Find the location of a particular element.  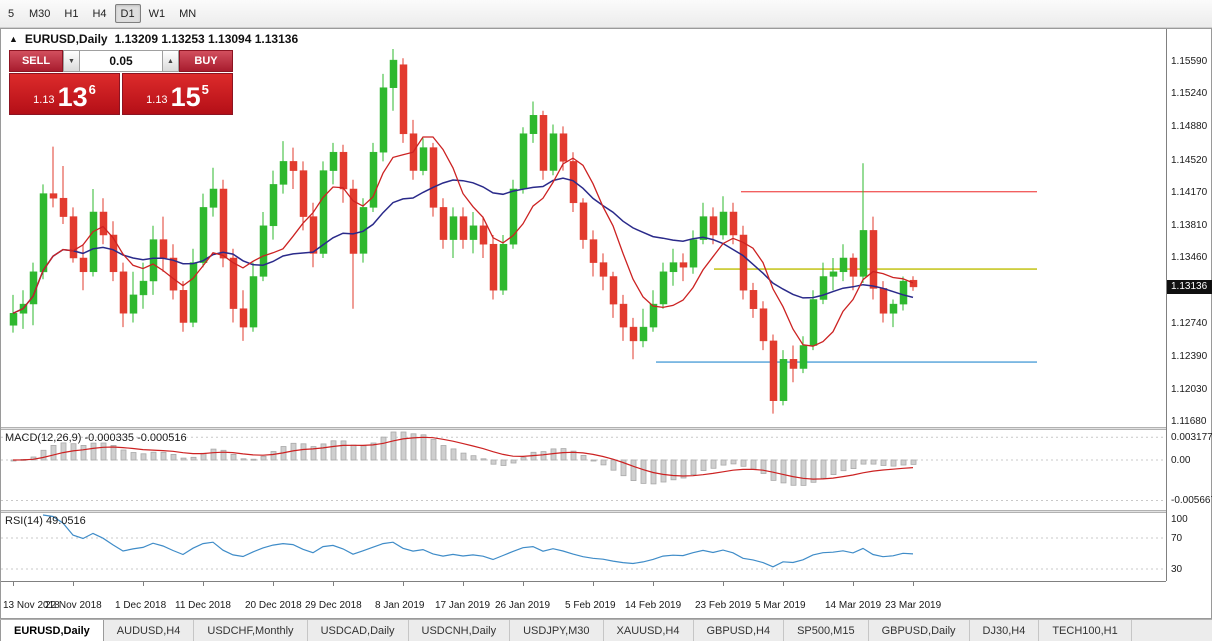

macd-axis-label: 0.003177 is located at coordinates (1191, 438).